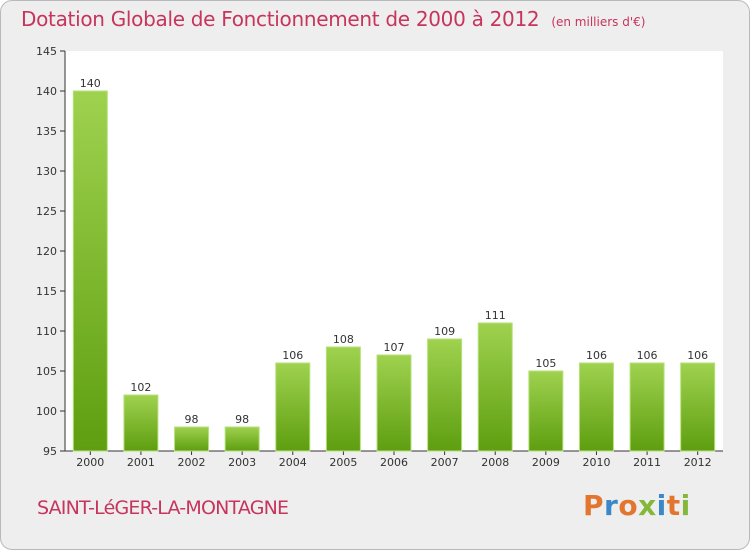 The height and width of the screenshot is (550, 750). I want to click on data-label: 111, so click(495, 315).